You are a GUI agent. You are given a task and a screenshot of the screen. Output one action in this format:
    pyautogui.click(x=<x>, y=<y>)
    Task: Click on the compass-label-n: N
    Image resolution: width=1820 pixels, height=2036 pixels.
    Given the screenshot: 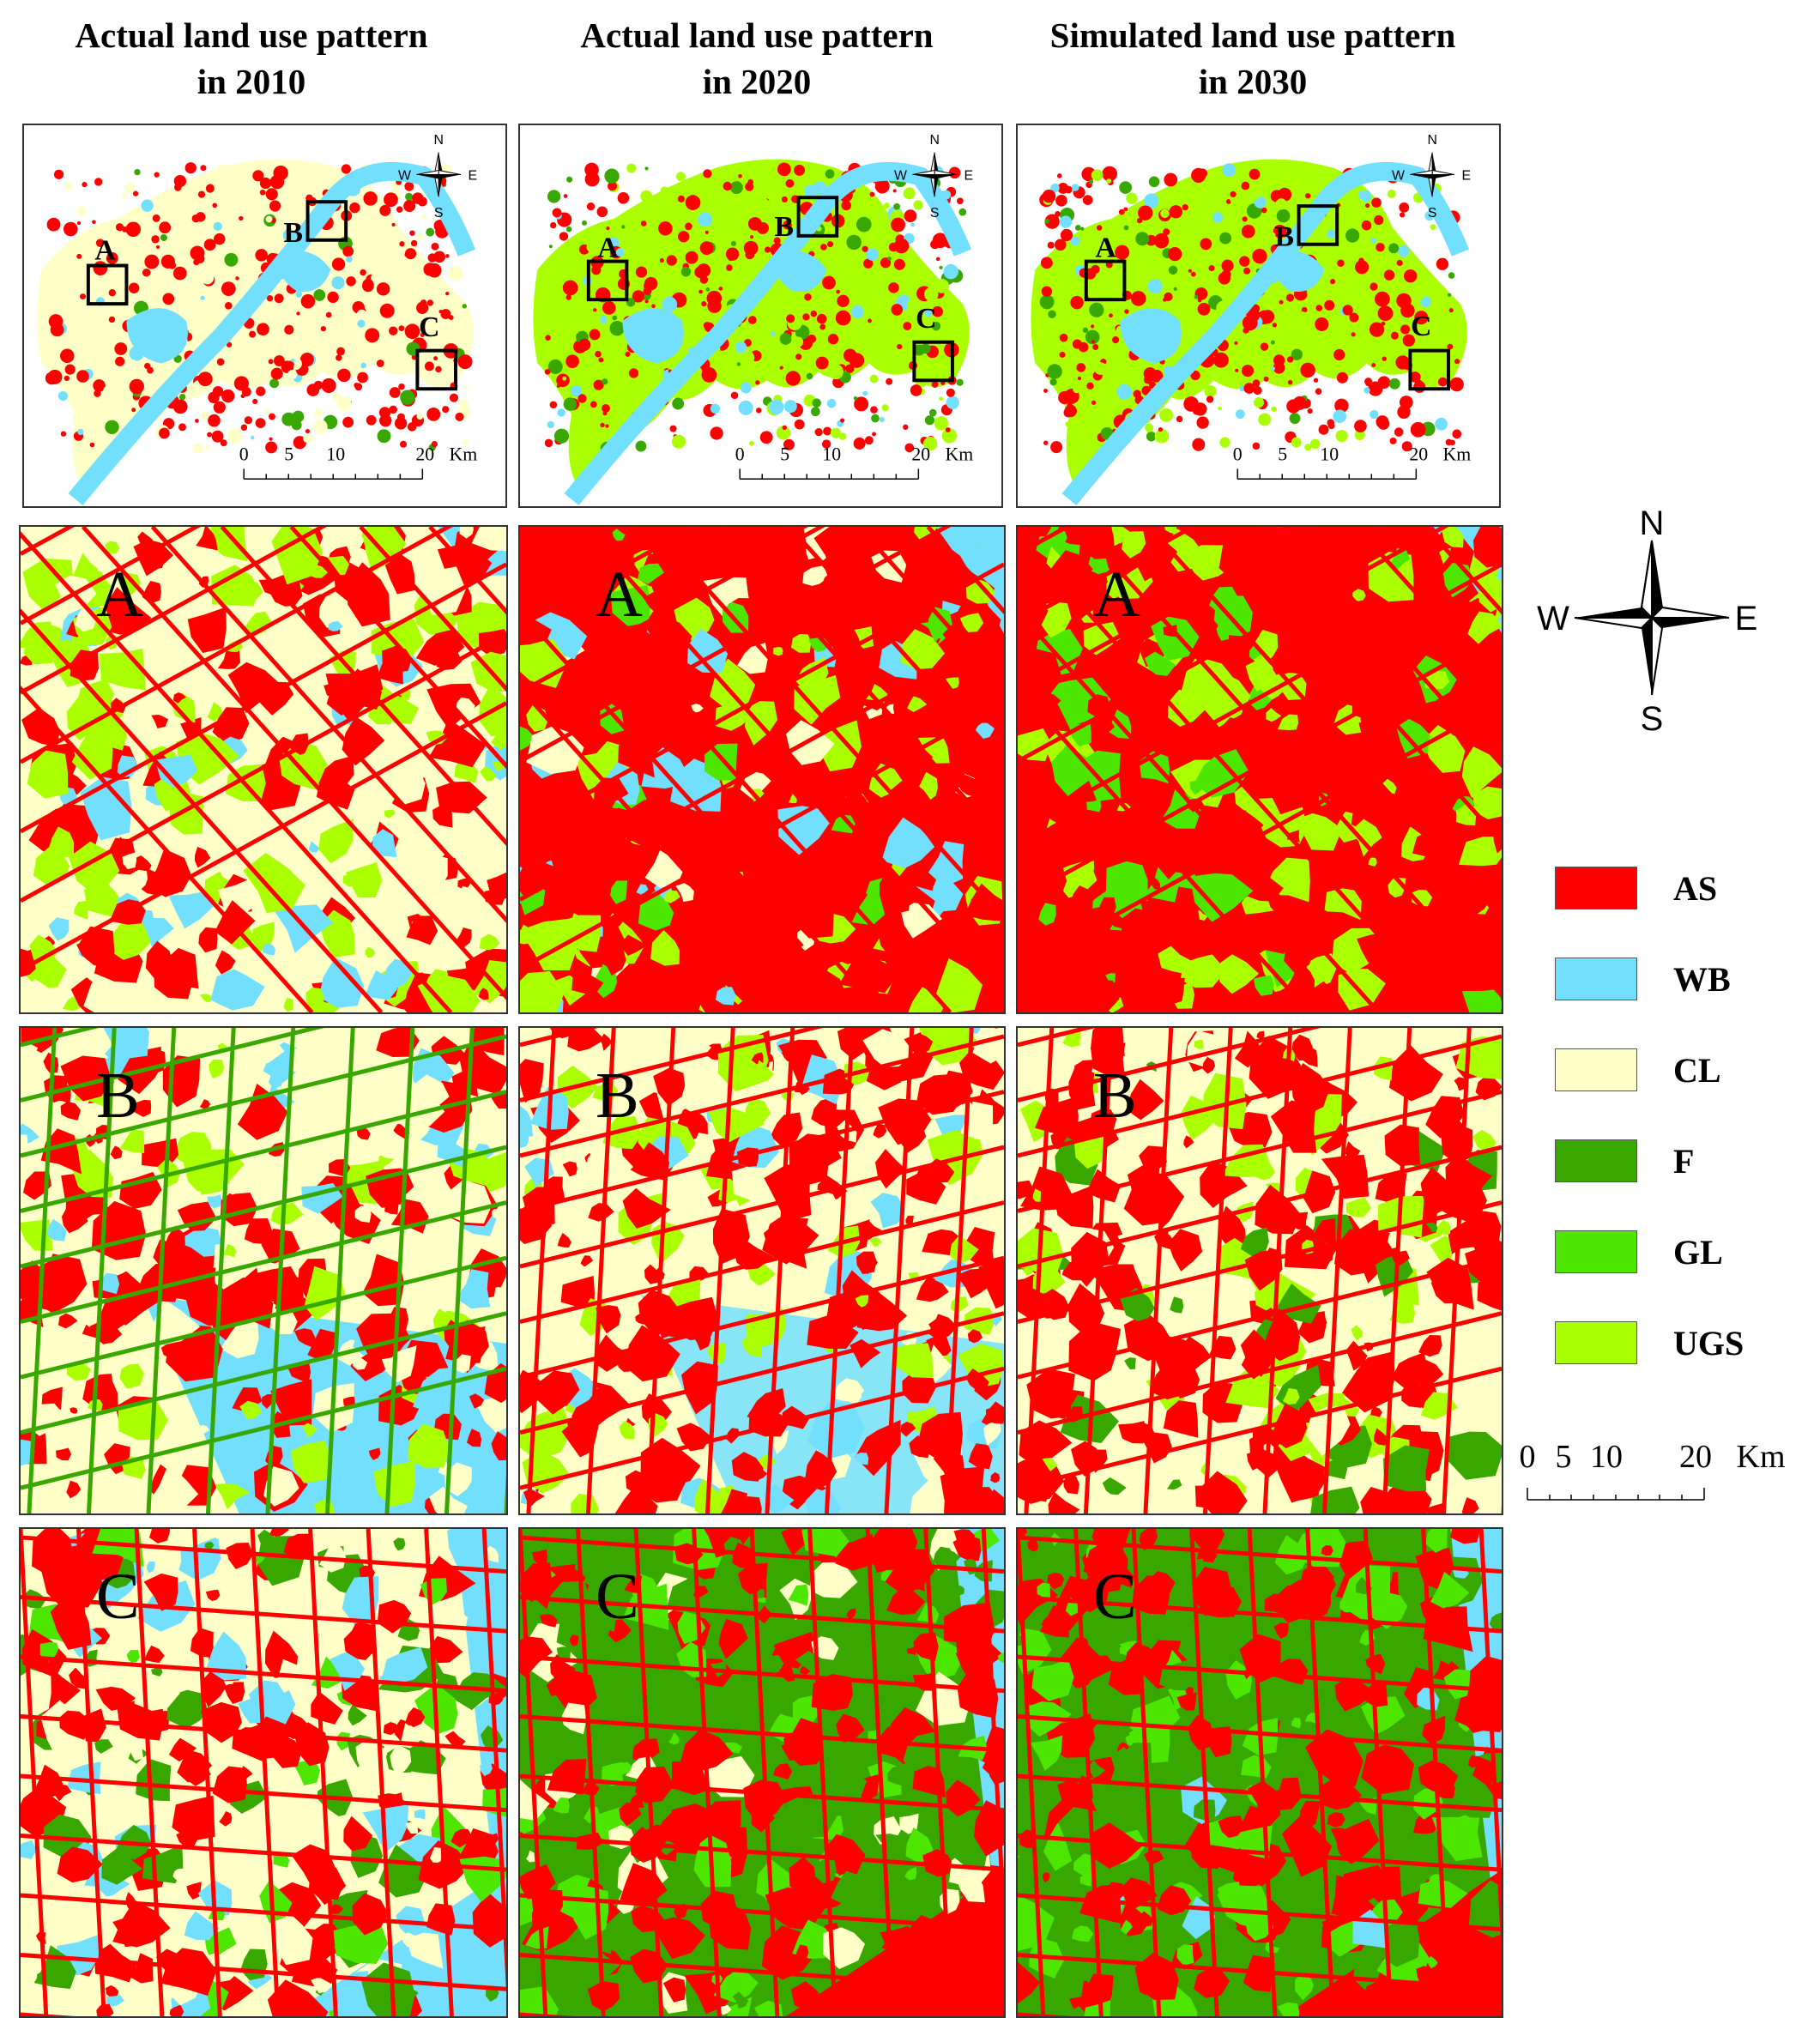 What is the action you would take?
    pyautogui.click(x=1652, y=523)
    